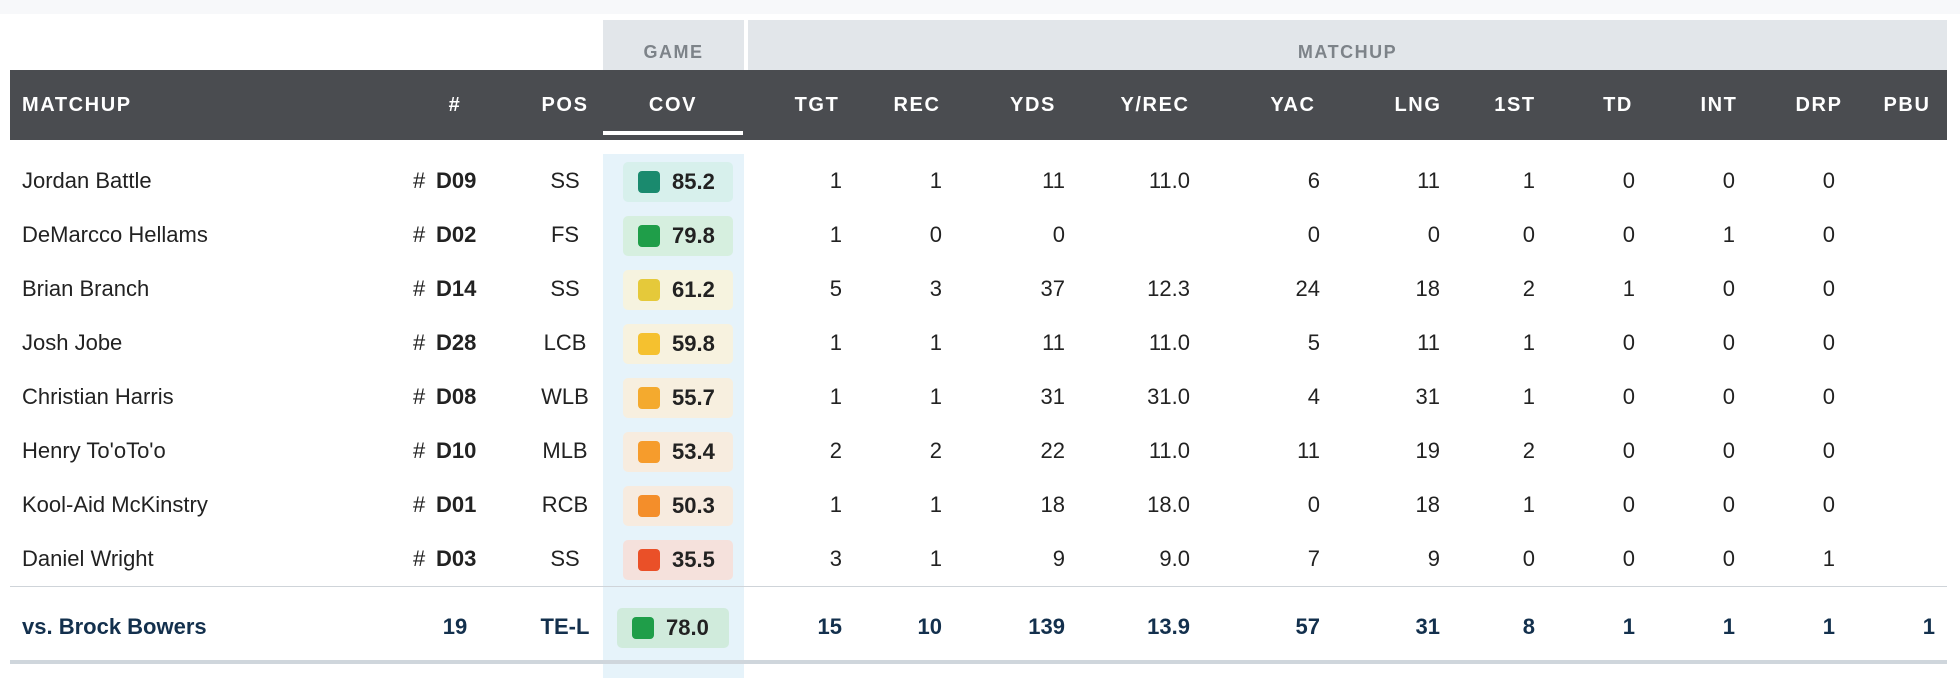  I want to click on player-name: Jordan Battle, so click(87, 180).